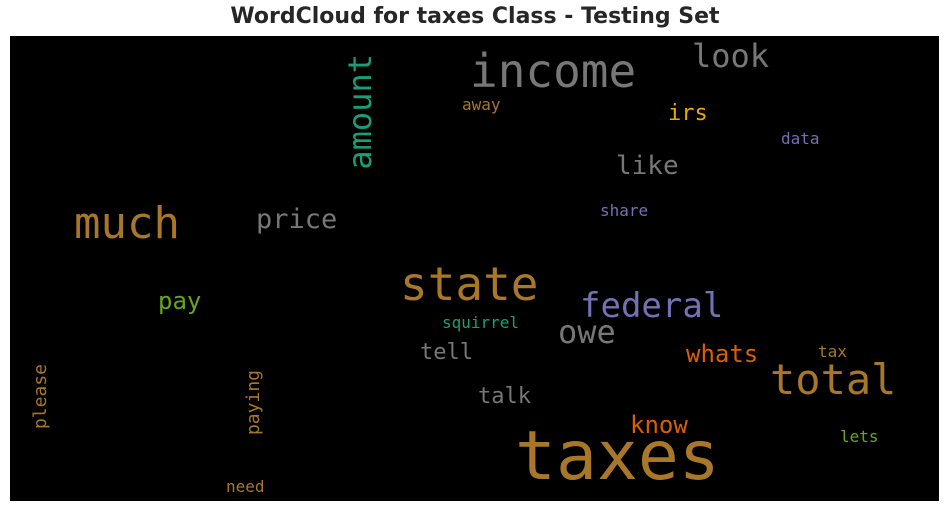 This screenshot has height=511, width=950. I want to click on word-state: state, so click(469, 284).